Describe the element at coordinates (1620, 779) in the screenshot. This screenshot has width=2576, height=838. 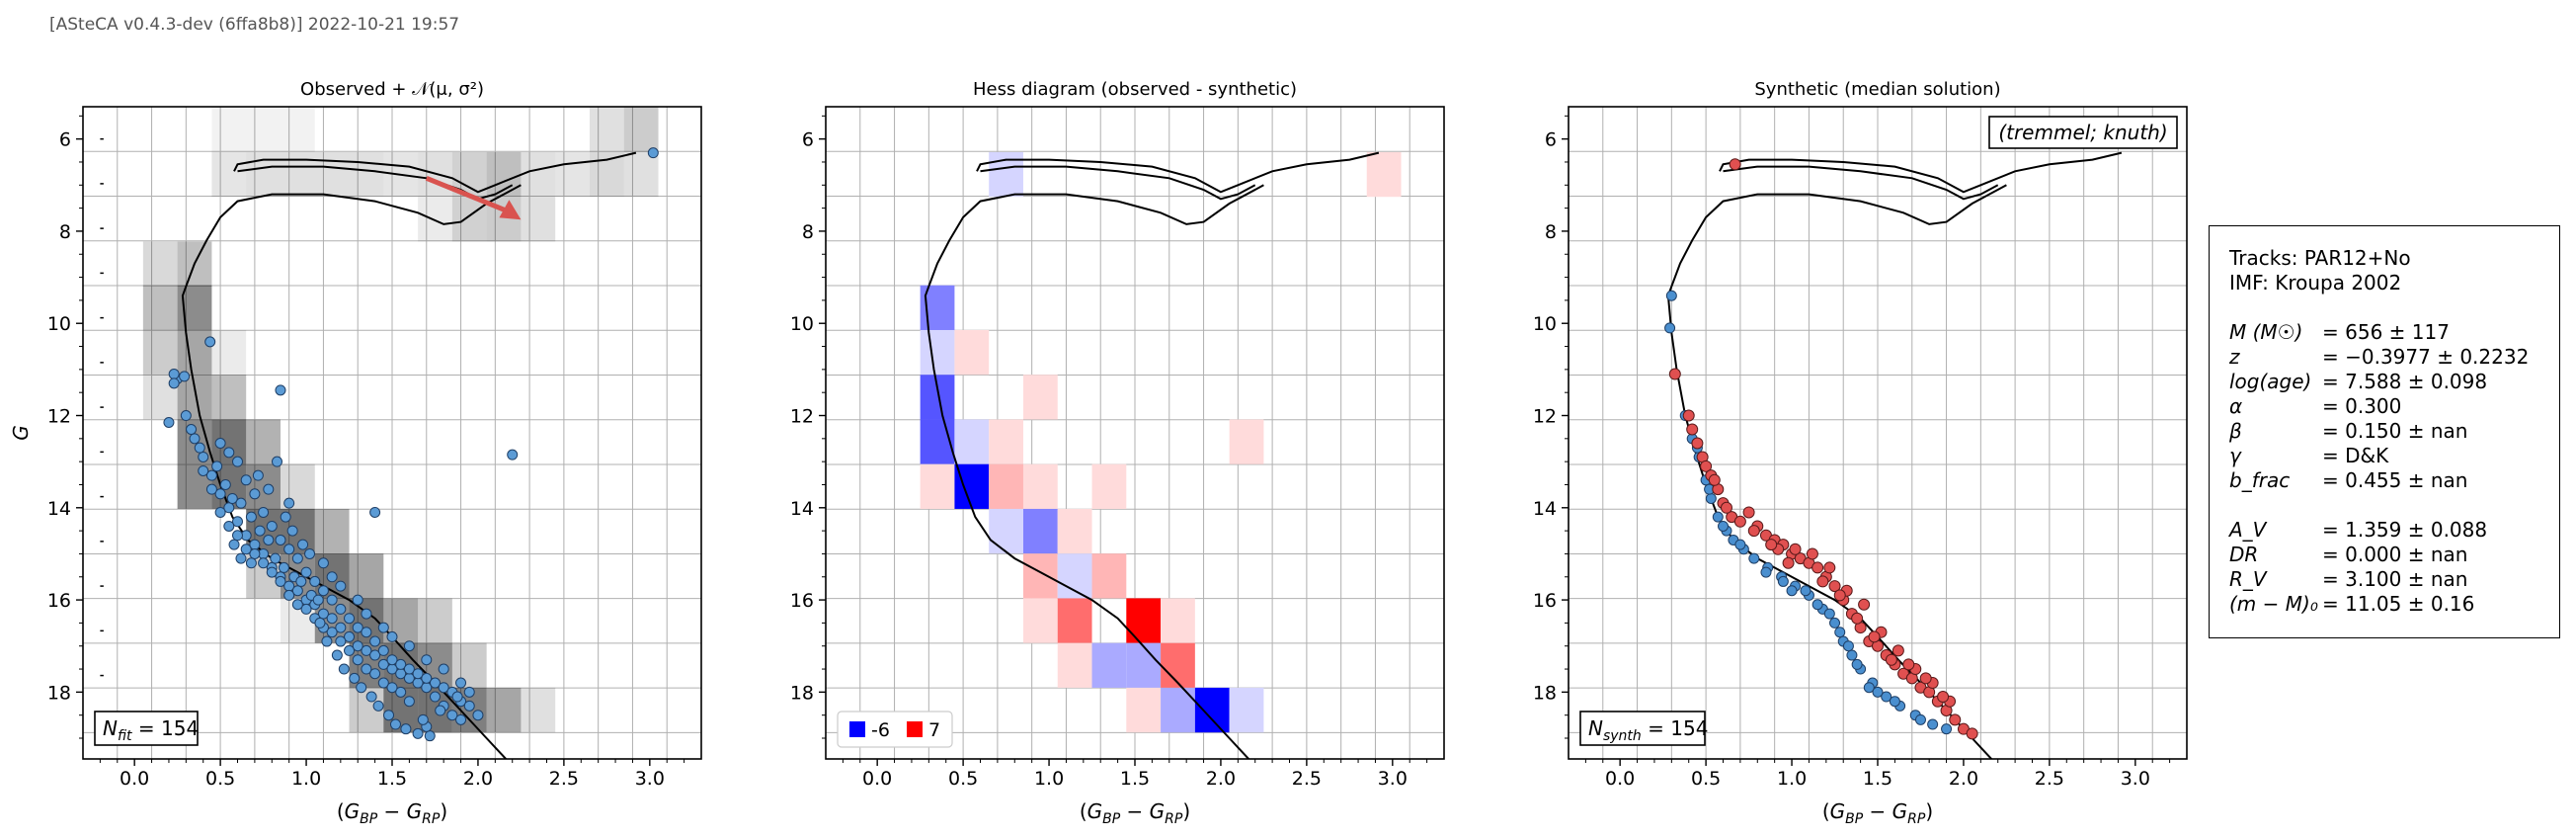
I see `x-tick-label: 0.0` at that location.